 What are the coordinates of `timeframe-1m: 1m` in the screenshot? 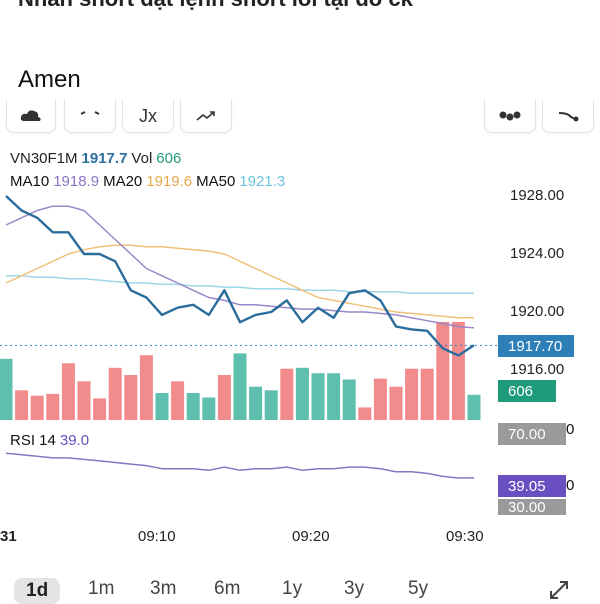 It's located at (101, 588).